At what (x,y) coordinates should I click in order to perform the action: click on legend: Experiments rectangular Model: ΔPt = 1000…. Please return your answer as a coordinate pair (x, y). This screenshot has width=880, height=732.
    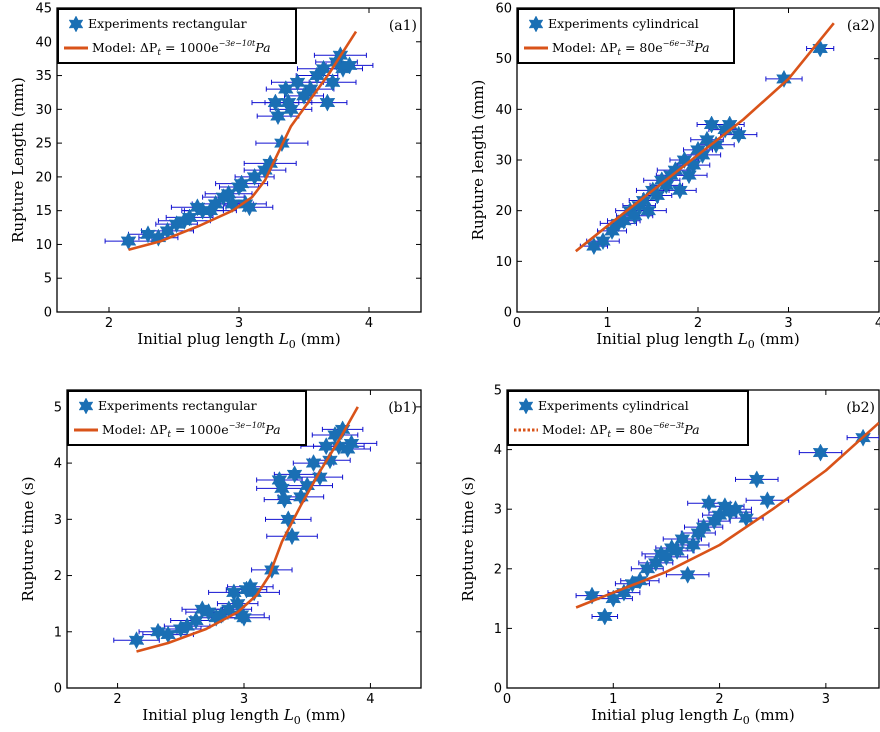
    Looking at the image, I should click on (187, 418).